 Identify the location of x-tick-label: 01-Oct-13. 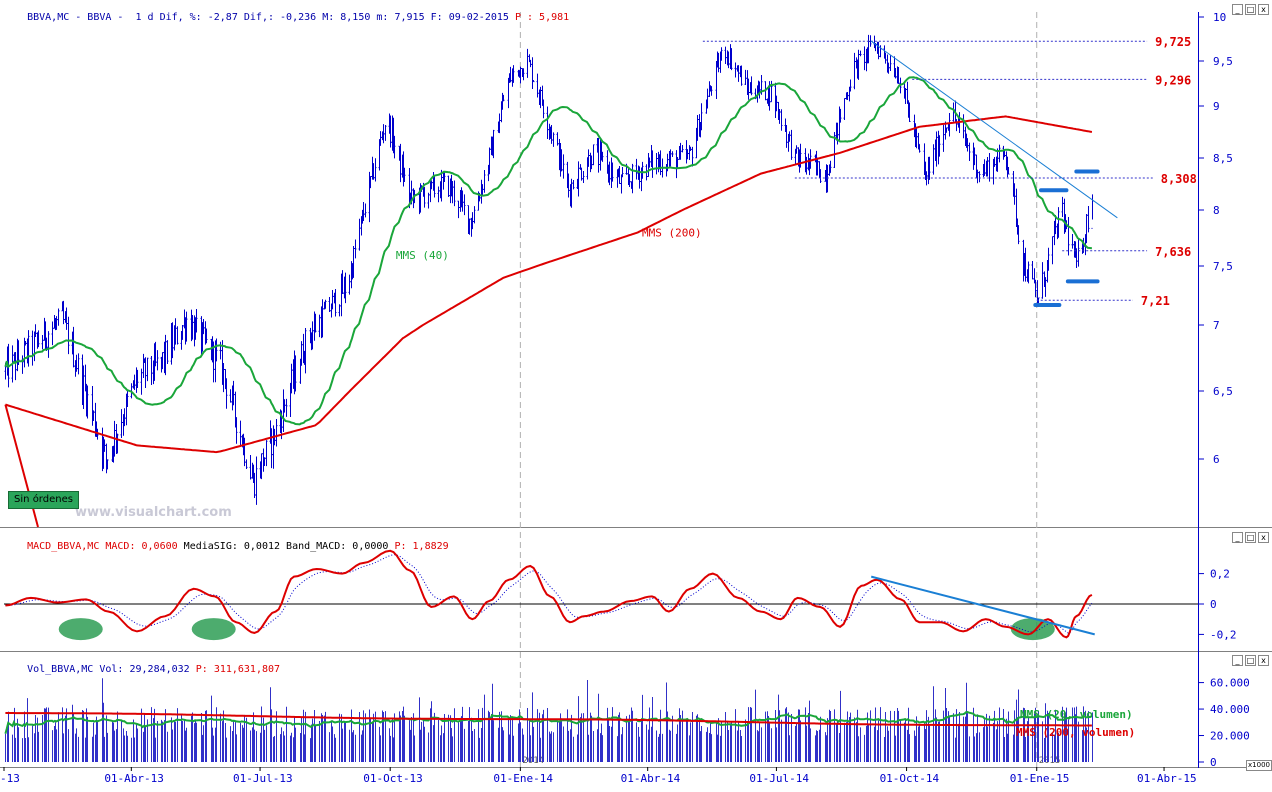
(393, 778).